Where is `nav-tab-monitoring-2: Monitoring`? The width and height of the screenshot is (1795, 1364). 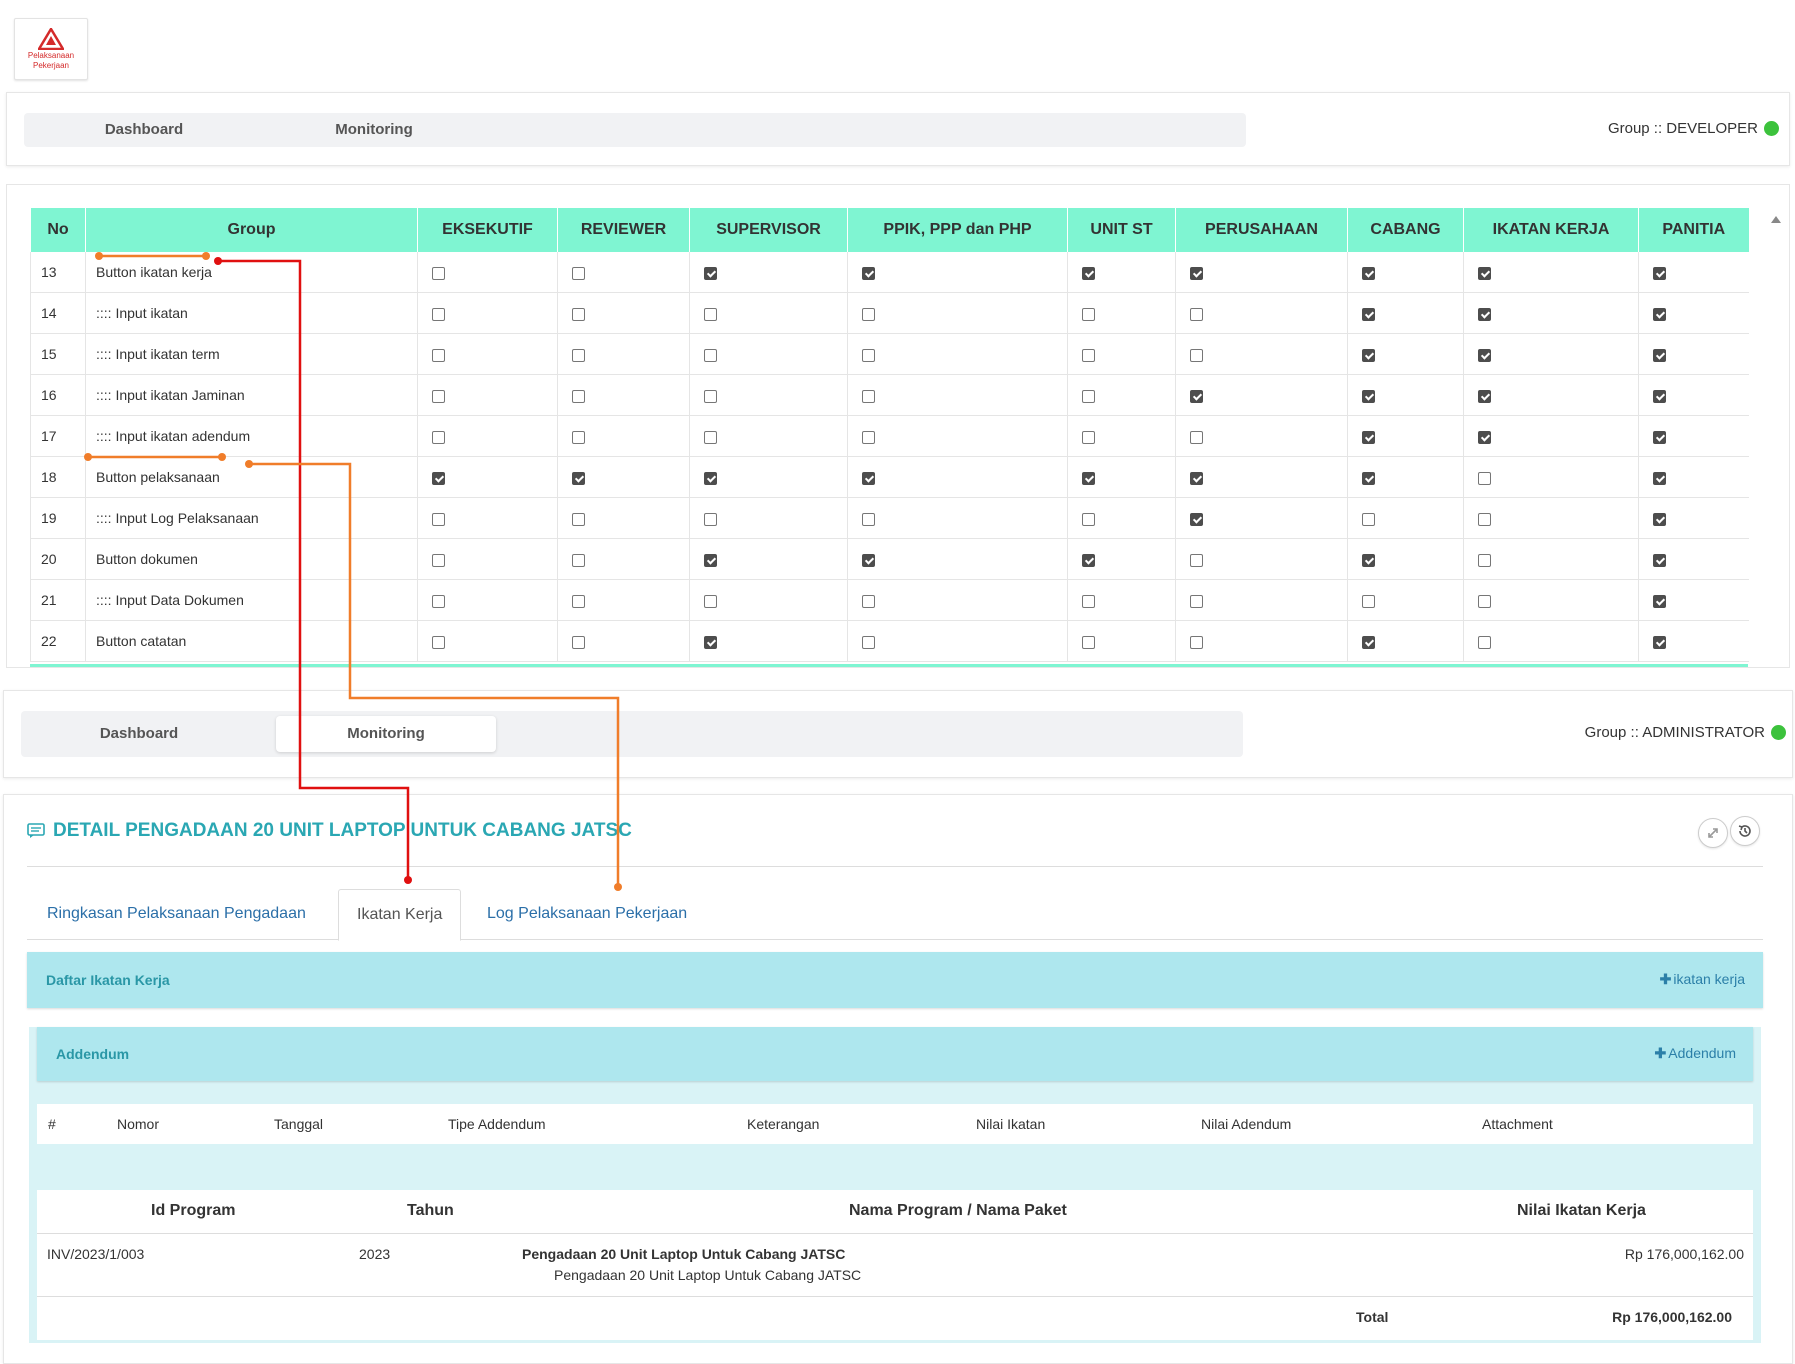 nav-tab-monitoring-2: Monitoring is located at coordinates (386, 734).